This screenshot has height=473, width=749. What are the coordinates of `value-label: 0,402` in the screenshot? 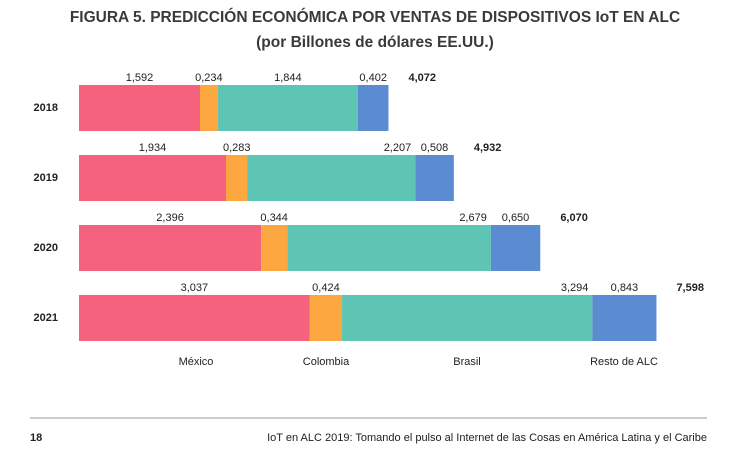 It's located at (373, 78).